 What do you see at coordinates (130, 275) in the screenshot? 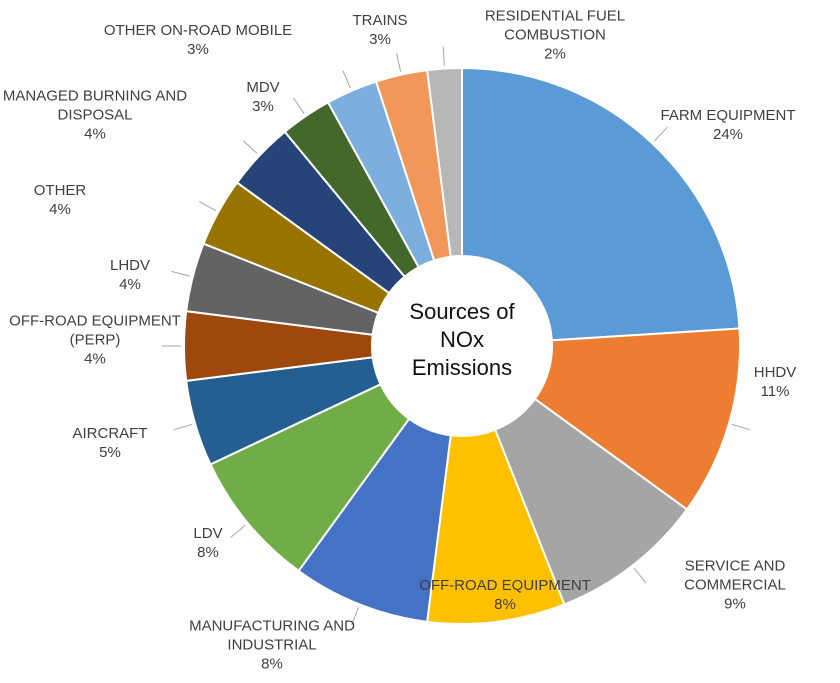
I see `slice-label: LHDV 4%` at bounding box center [130, 275].